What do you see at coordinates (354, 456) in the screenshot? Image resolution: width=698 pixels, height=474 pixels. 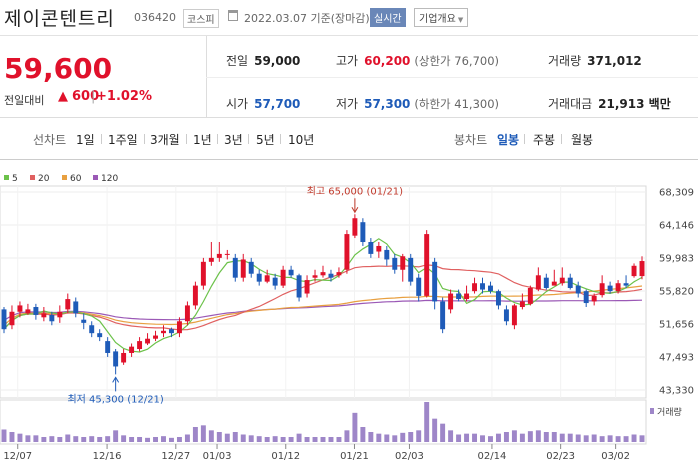 I see `x-tick-label: 01/21` at bounding box center [354, 456].